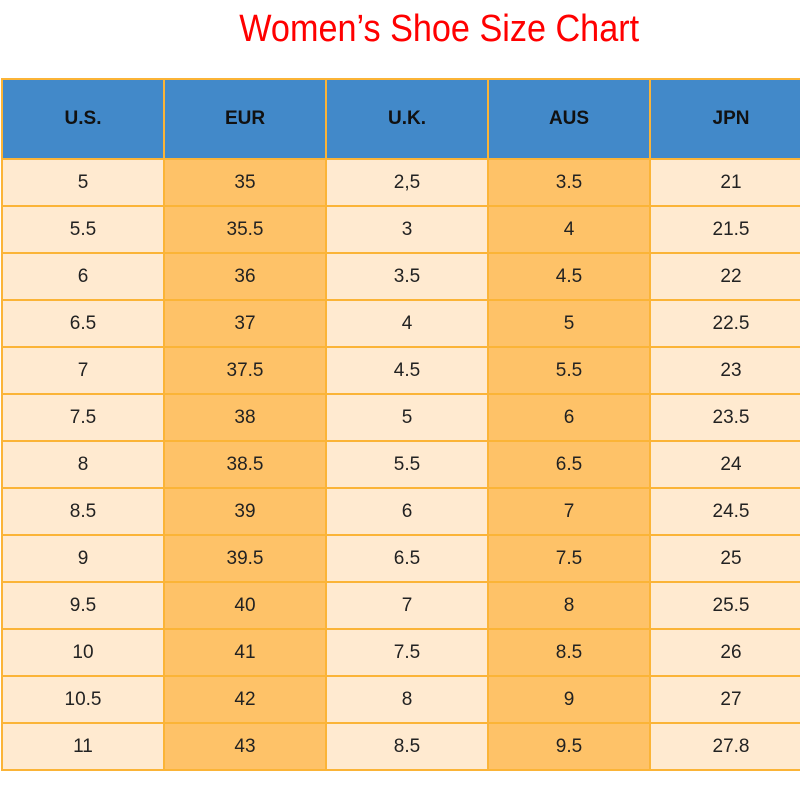 This screenshot has width=800, height=800. What do you see at coordinates (407, 323) in the screenshot?
I see `cell-uk: 4` at bounding box center [407, 323].